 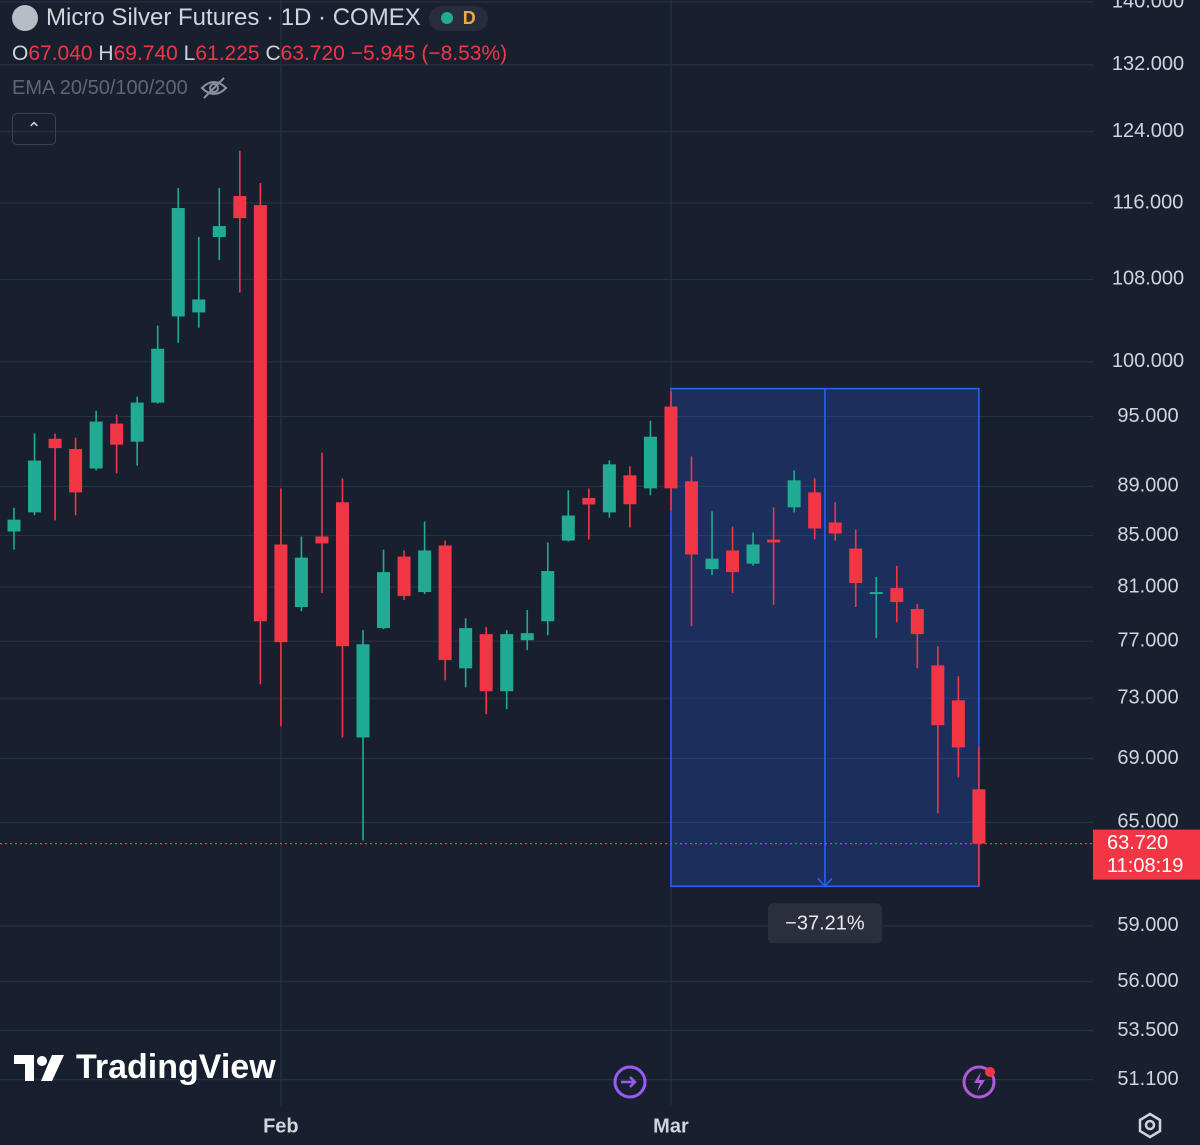 I want to click on measure-label-box, so click(x=824, y=923).